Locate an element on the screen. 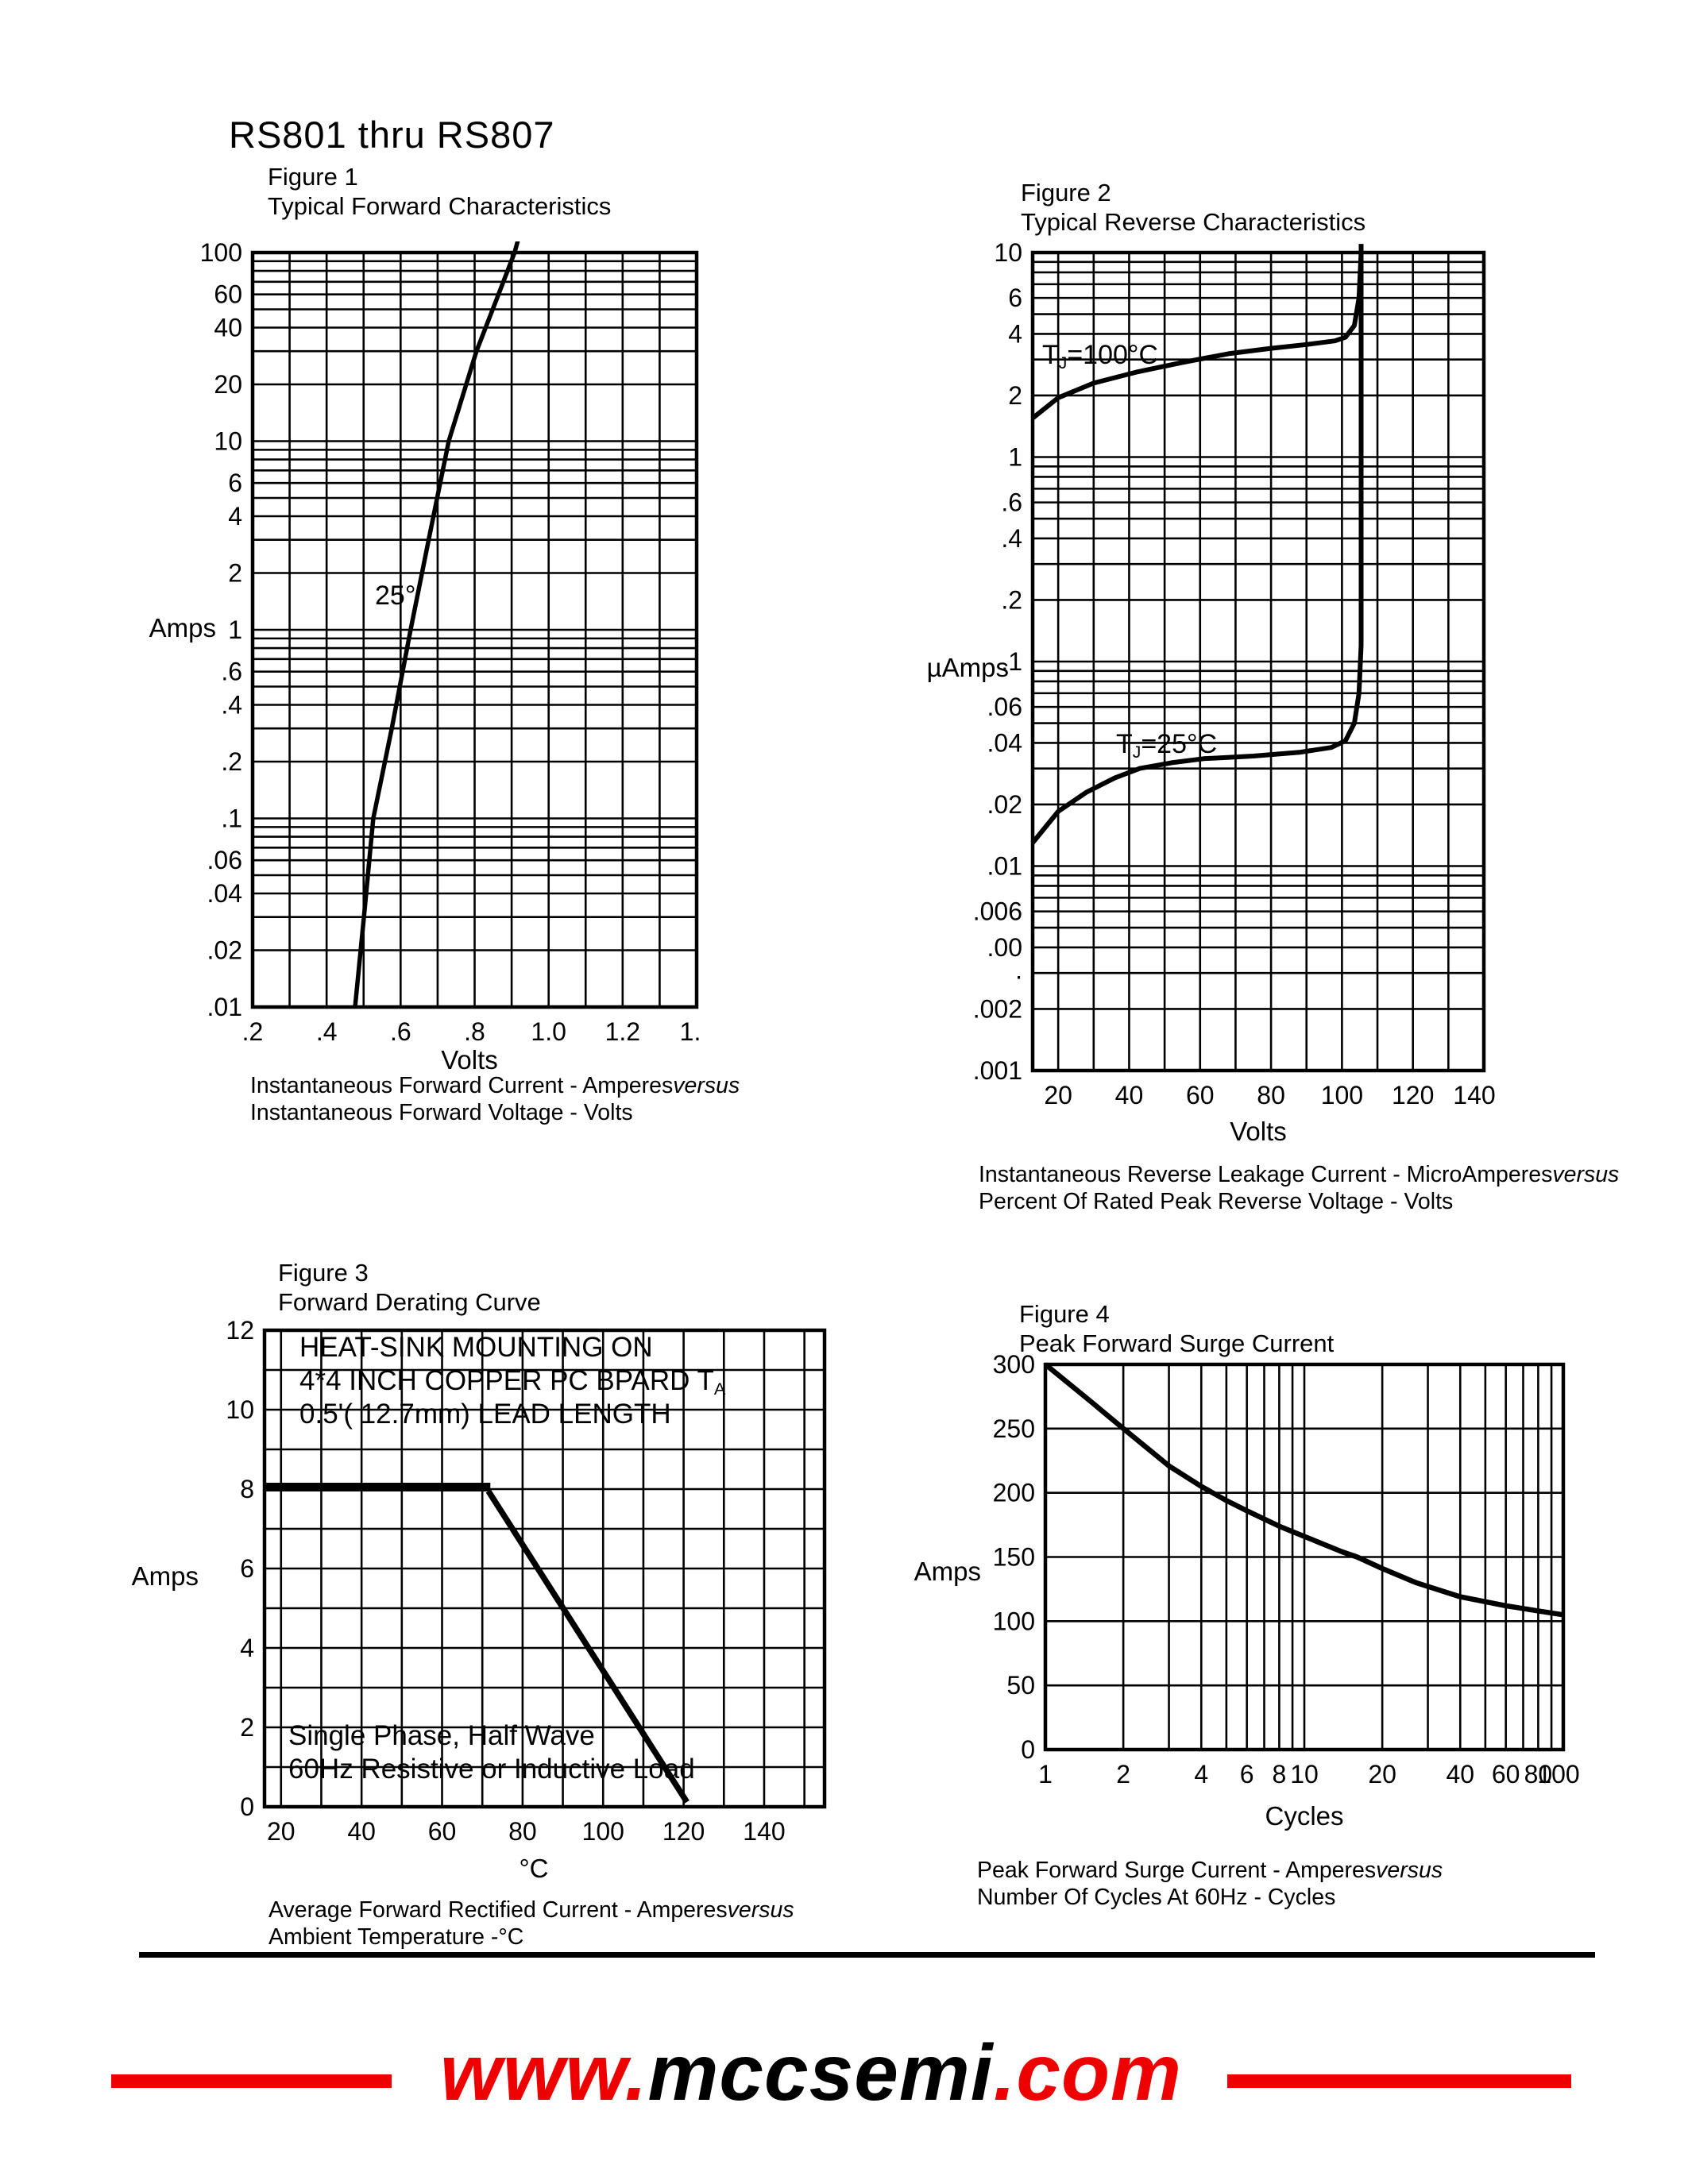 The width and height of the screenshot is (1688, 2184). x-tick-label: .8 is located at coordinates (474, 1031).